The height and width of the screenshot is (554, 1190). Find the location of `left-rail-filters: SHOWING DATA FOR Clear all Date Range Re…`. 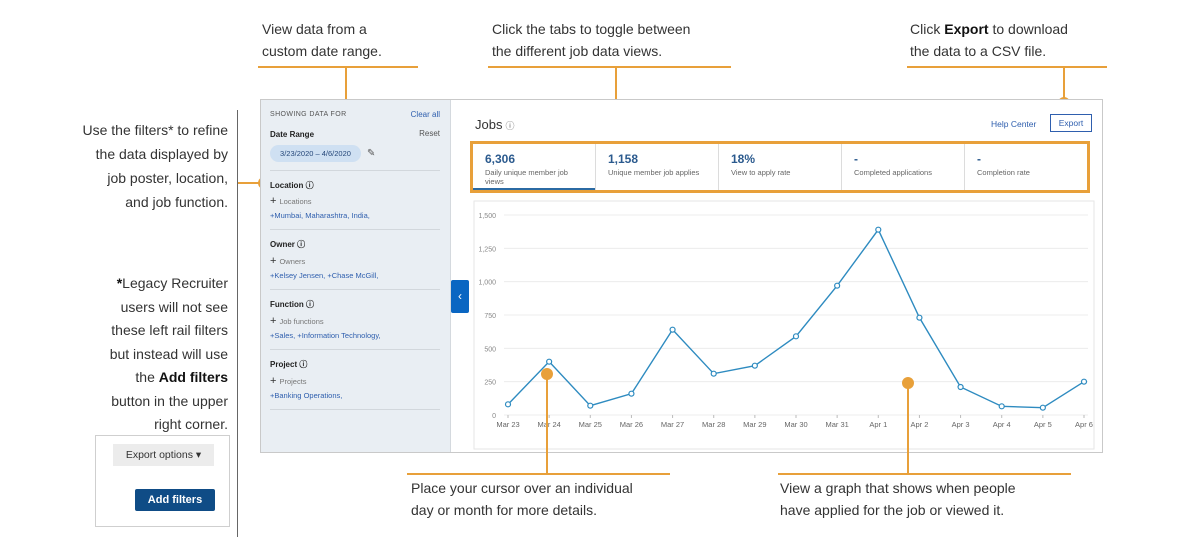

left-rail-filters: SHOWING DATA FOR Clear all Date Range Re… is located at coordinates (356, 276).